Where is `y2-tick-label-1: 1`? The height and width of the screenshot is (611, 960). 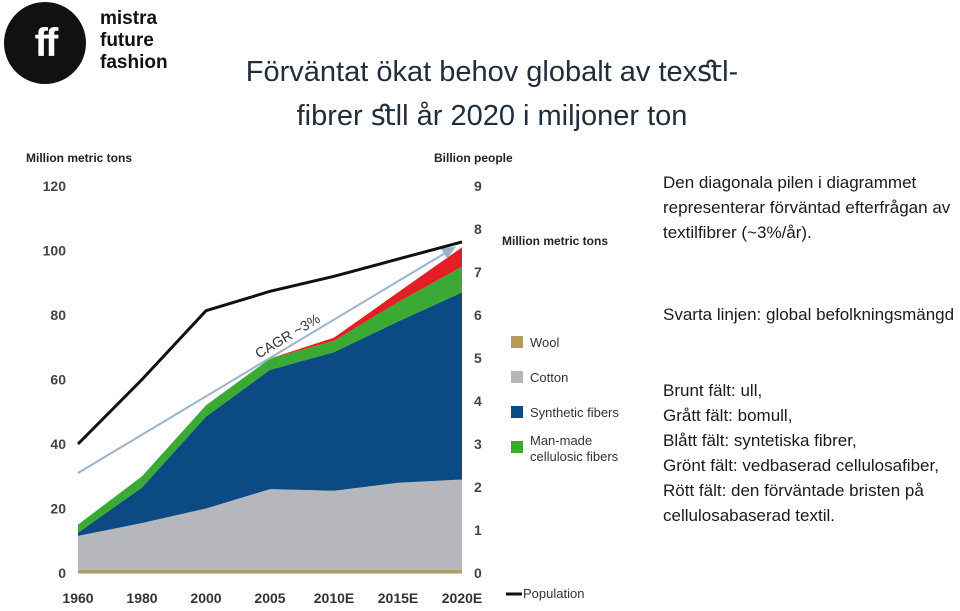
y2-tick-label-1: 1 is located at coordinates (478, 530).